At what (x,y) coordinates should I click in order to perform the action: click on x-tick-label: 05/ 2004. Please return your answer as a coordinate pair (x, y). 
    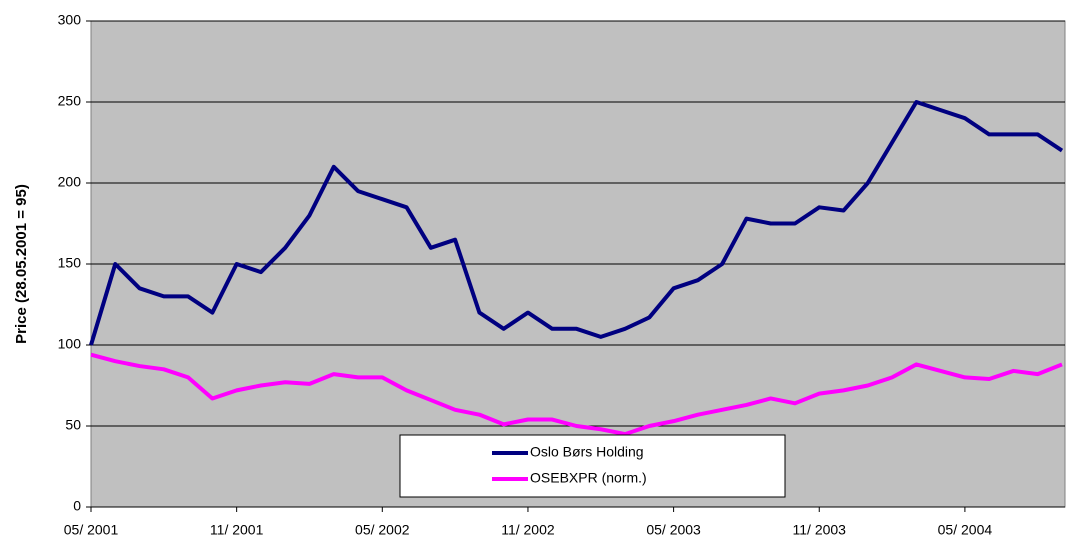
    Looking at the image, I should click on (965, 530).